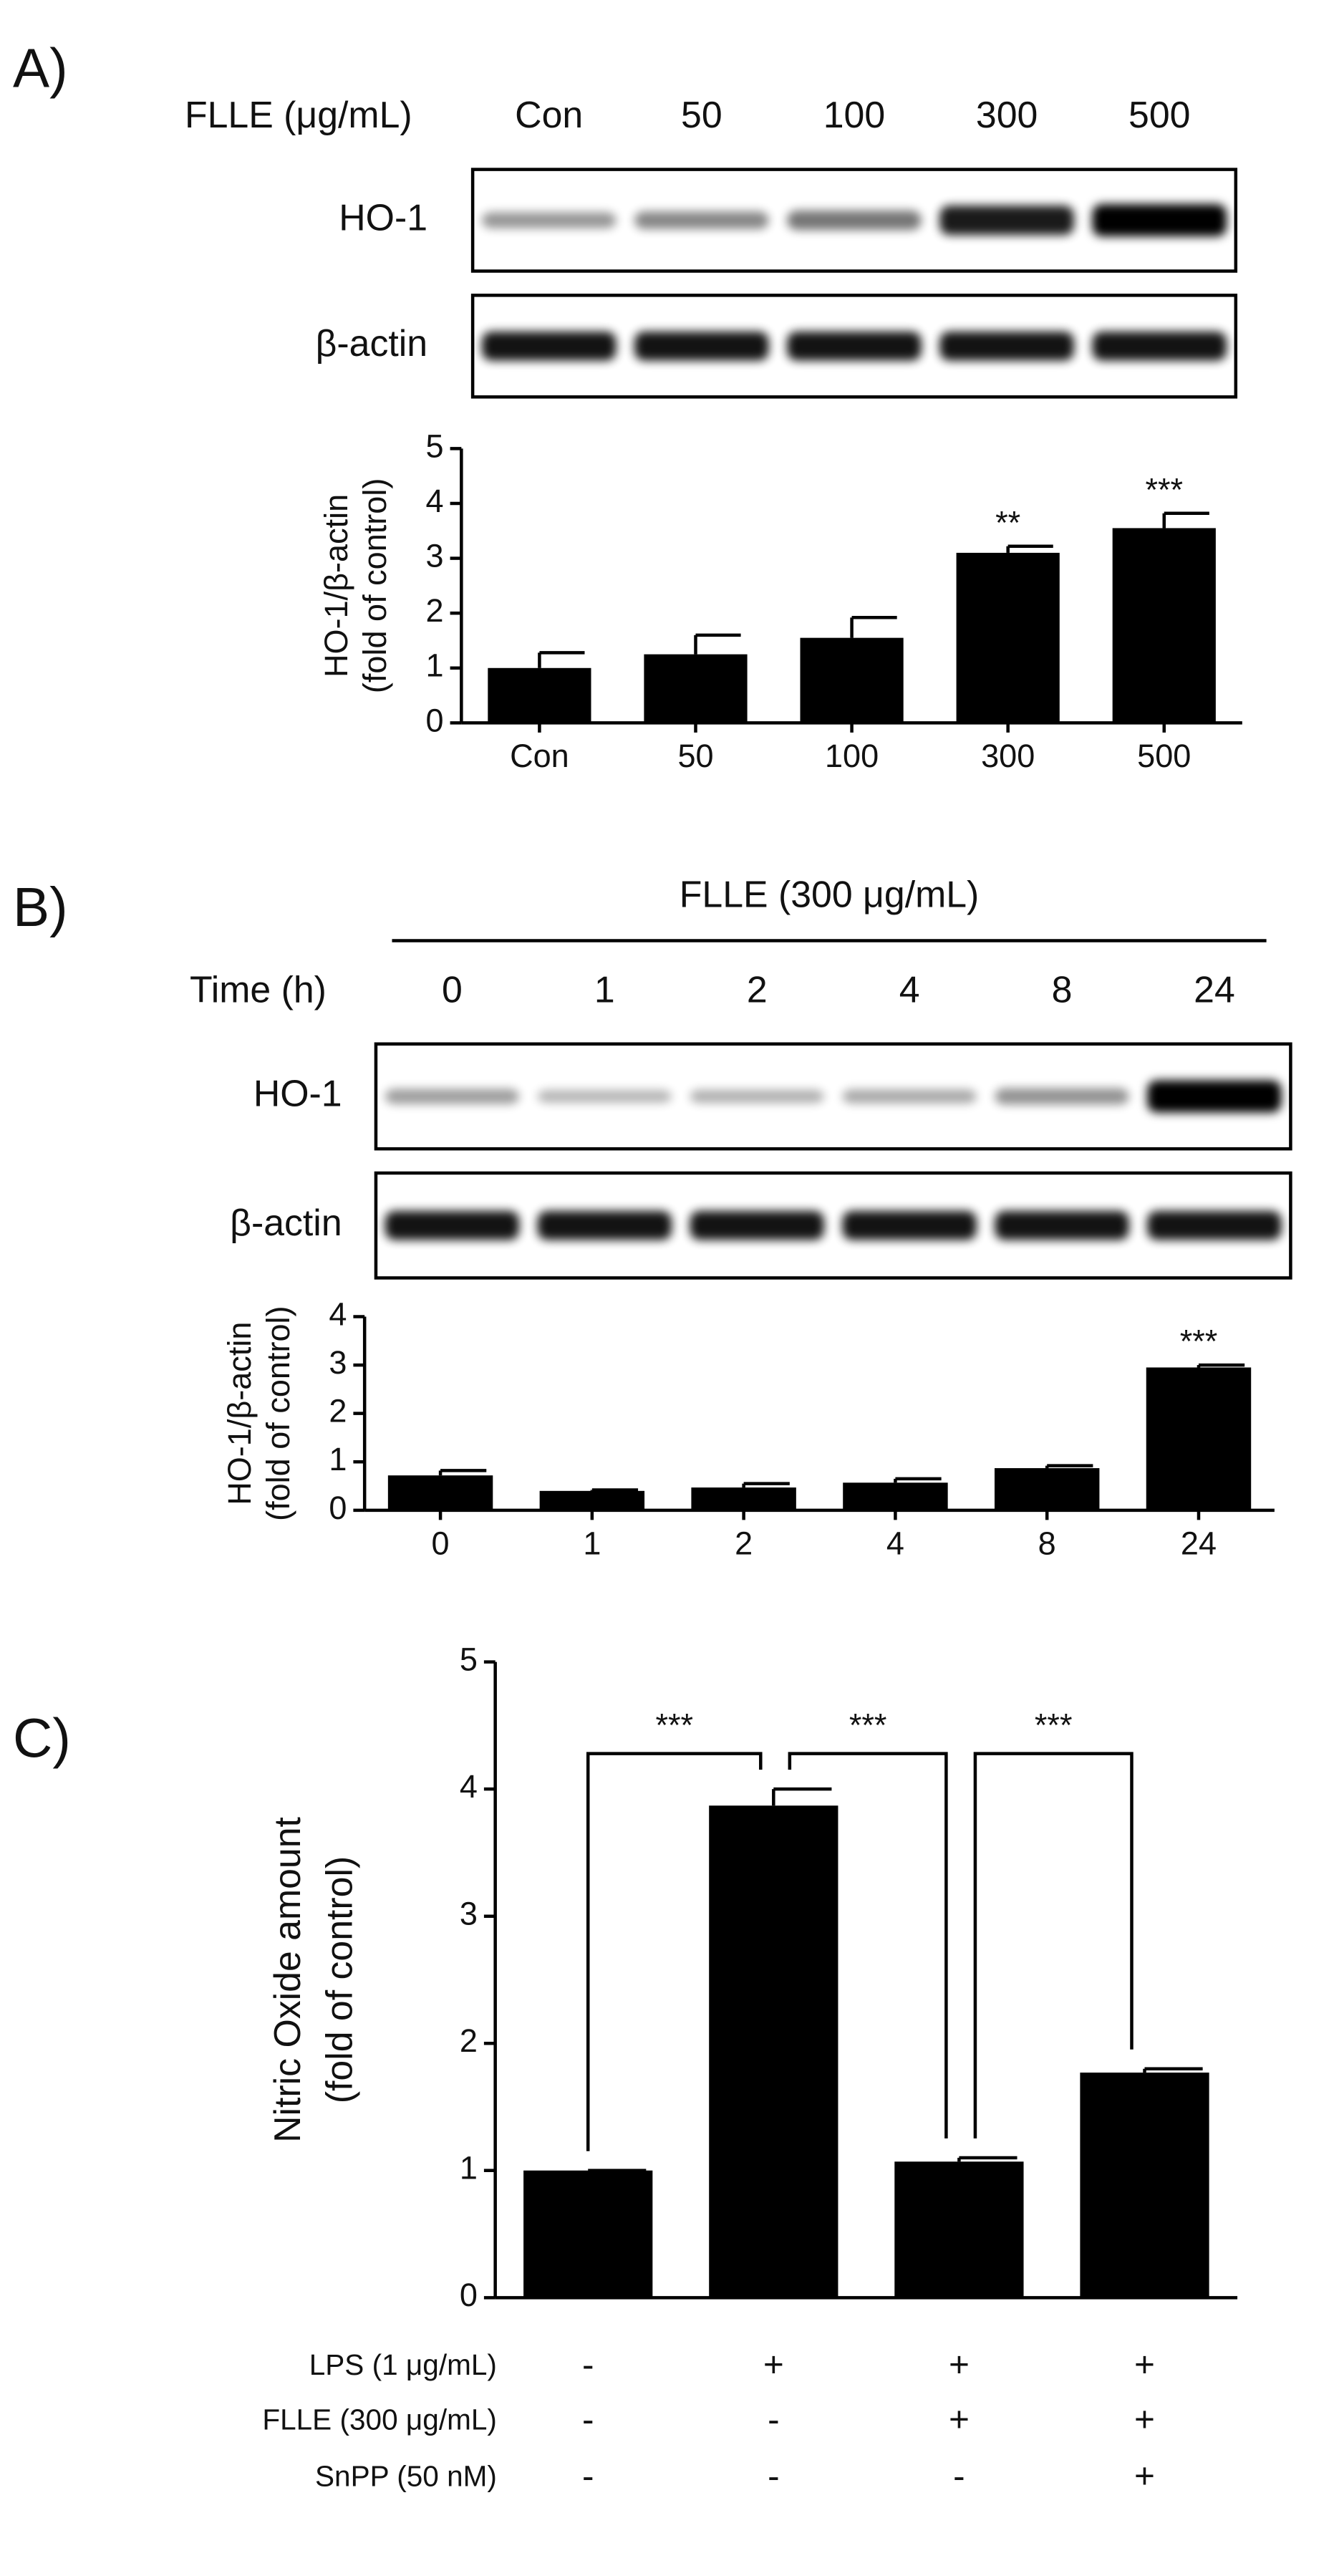 Image resolution: width=1339 pixels, height=2576 pixels. What do you see at coordinates (286, 1222) in the screenshot?
I see `blot-row-label: β-actin` at bounding box center [286, 1222].